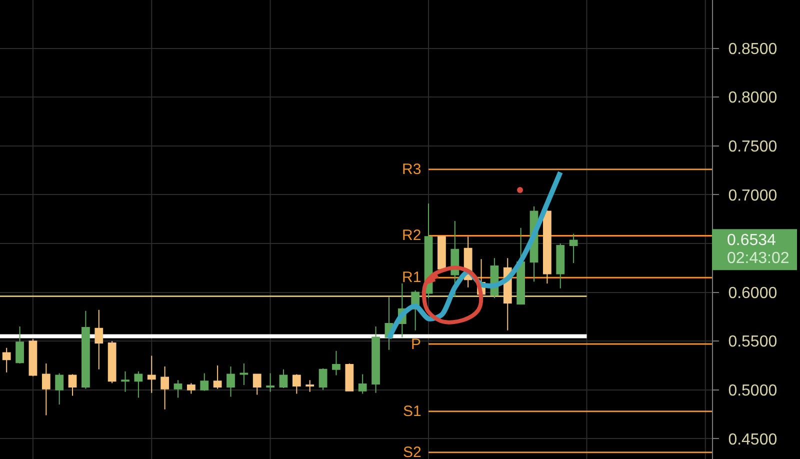 The height and width of the screenshot is (459, 800). I want to click on y-tick-label: 0.8500, so click(753, 49).